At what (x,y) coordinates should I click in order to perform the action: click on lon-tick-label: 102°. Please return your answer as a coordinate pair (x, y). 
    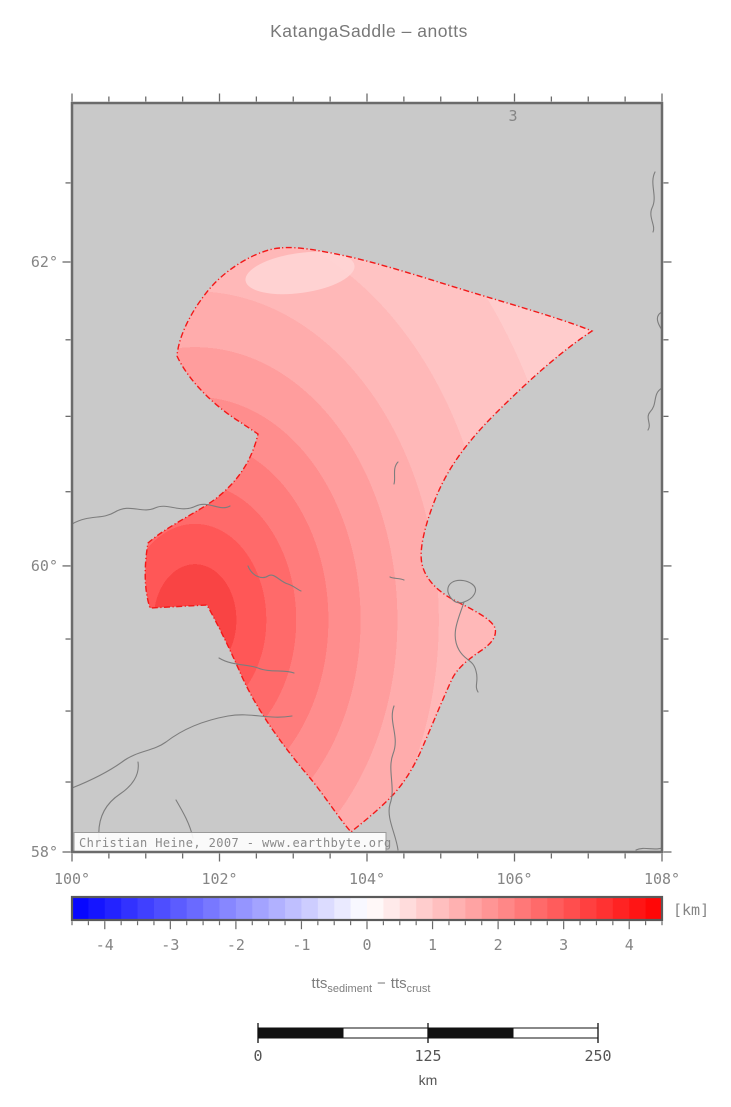
    Looking at the image, I should click on (219, 879).